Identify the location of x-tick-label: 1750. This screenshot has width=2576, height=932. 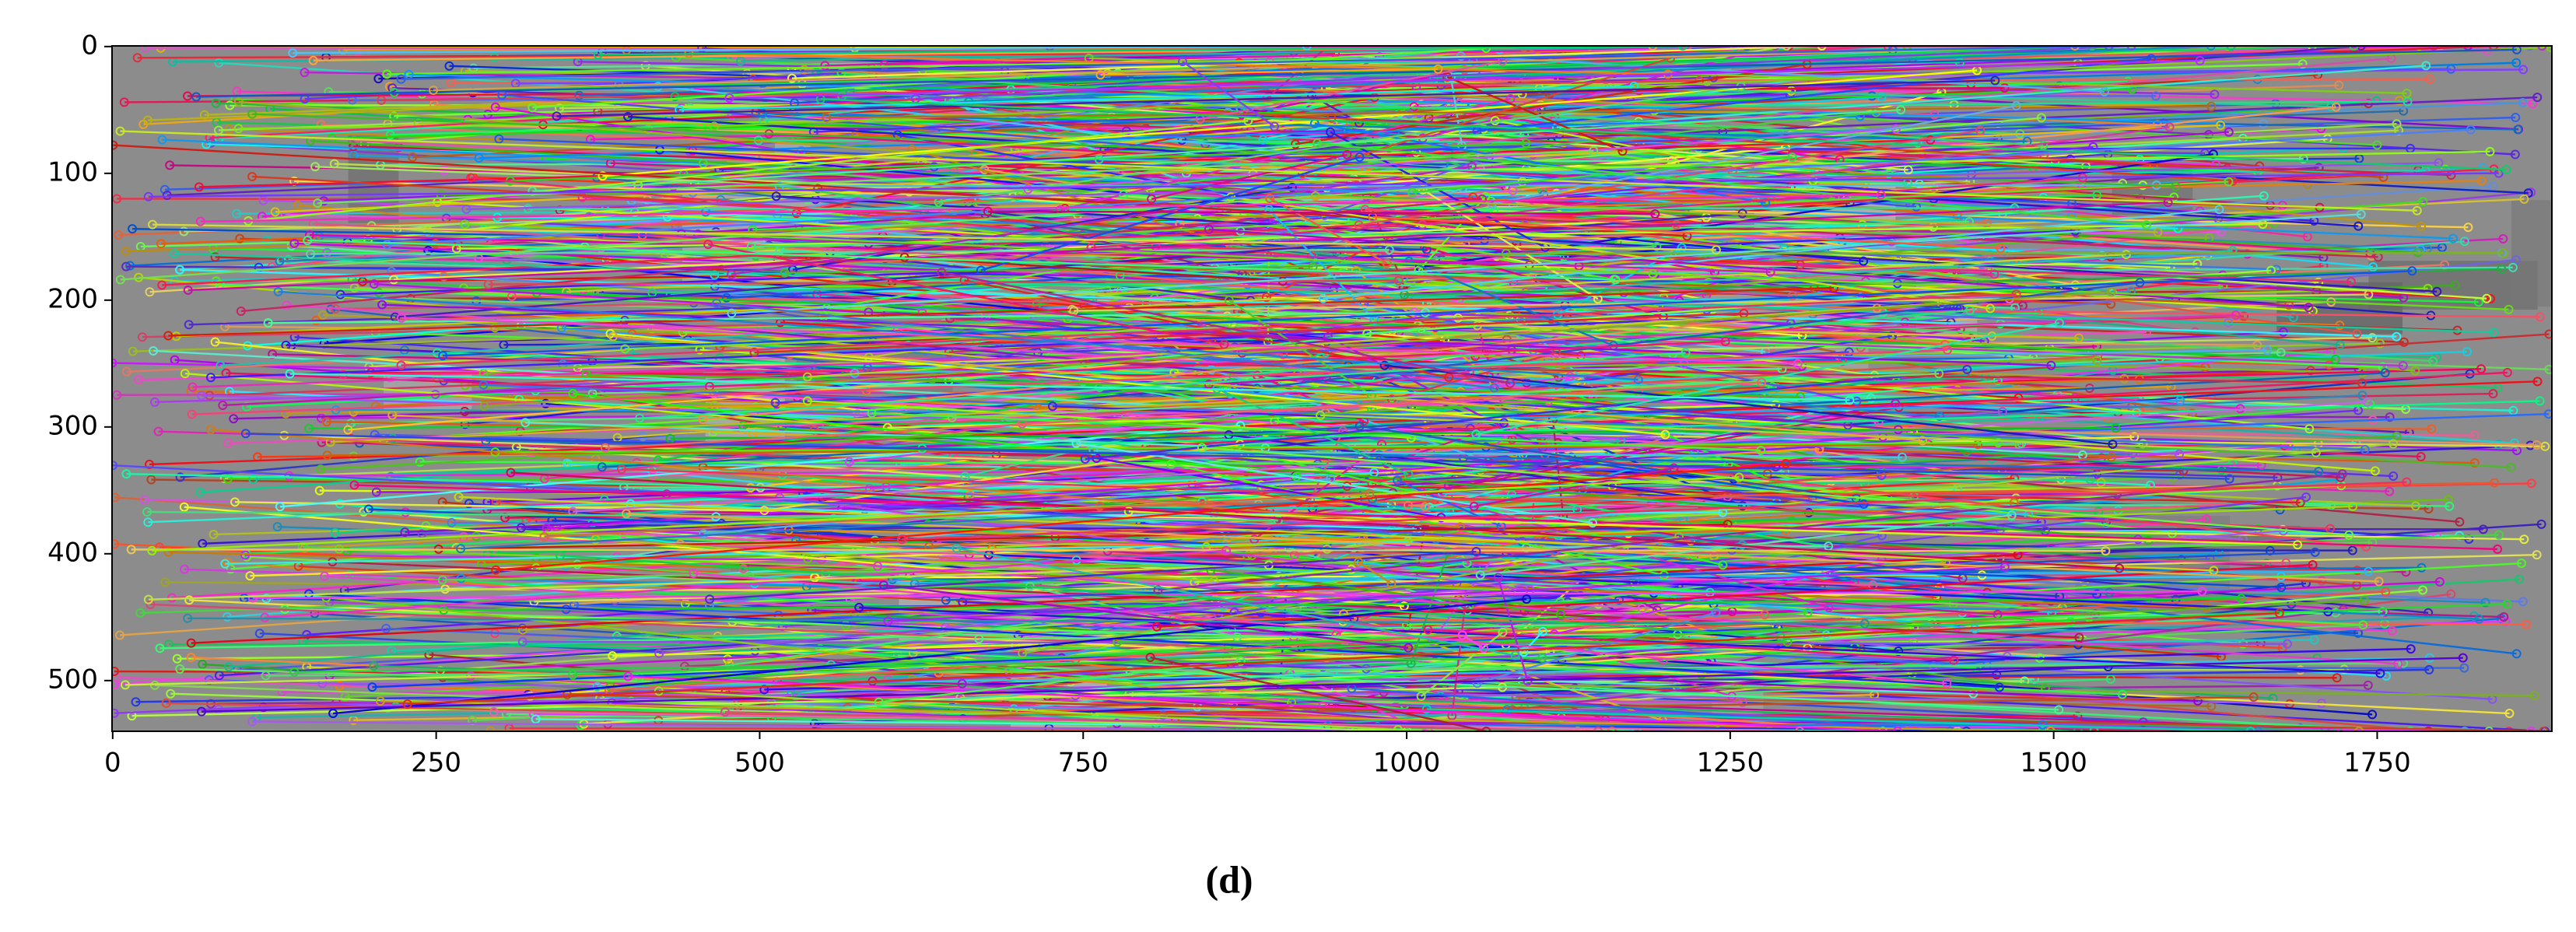
(2377, 763).